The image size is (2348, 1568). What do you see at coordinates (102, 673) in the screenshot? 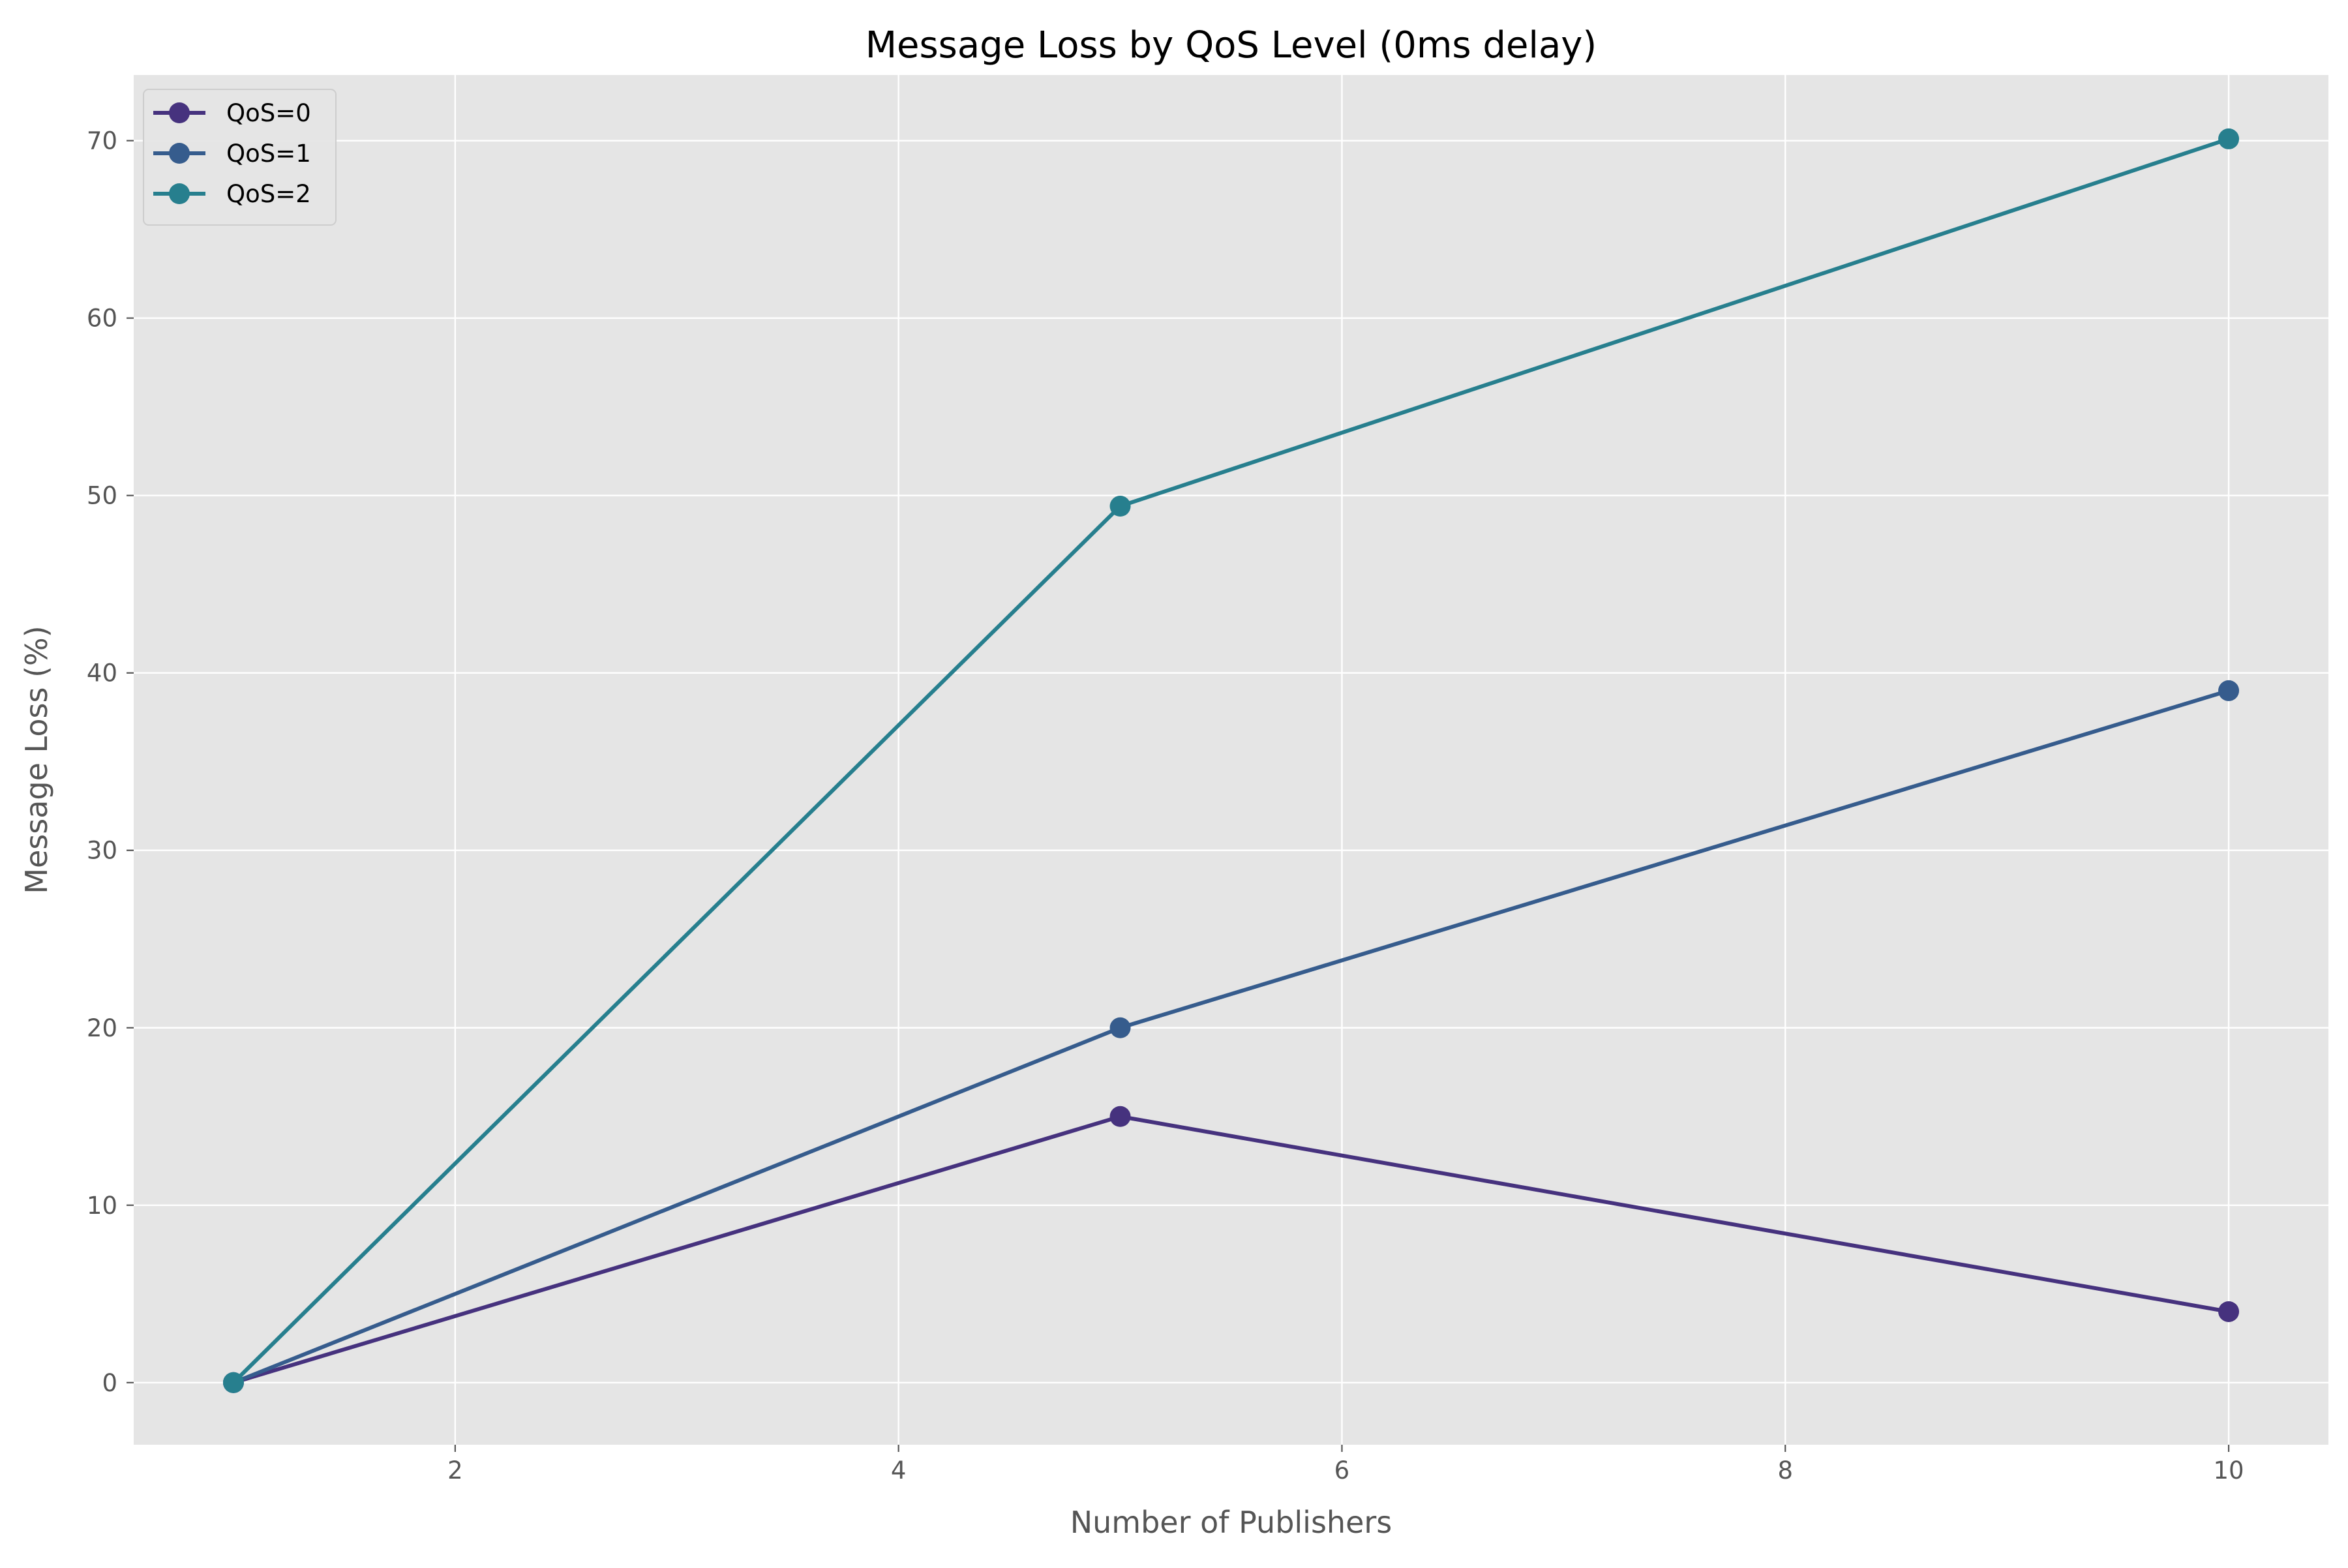
I see `y-tick-label: 40` at bounding box center [102, 673].